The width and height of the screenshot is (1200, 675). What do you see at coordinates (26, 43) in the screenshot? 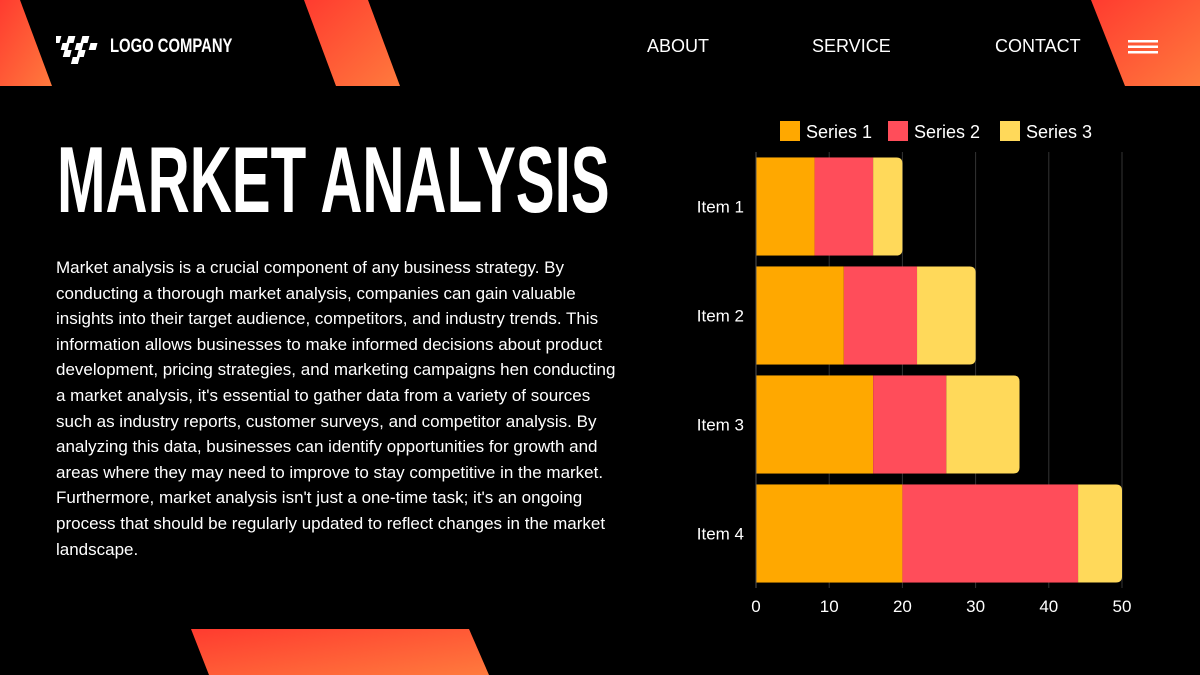
I see `corner-shape-top-left` at bounding box center [26, 43].